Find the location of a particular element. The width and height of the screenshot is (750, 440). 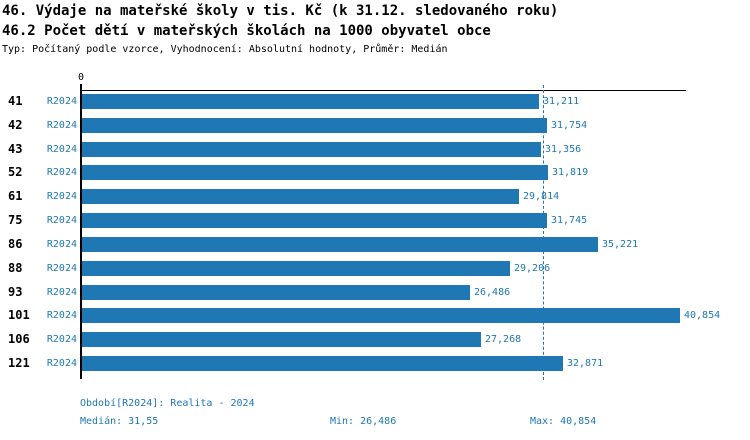

row-category-label: 61 is located at coordinates (15, 196).